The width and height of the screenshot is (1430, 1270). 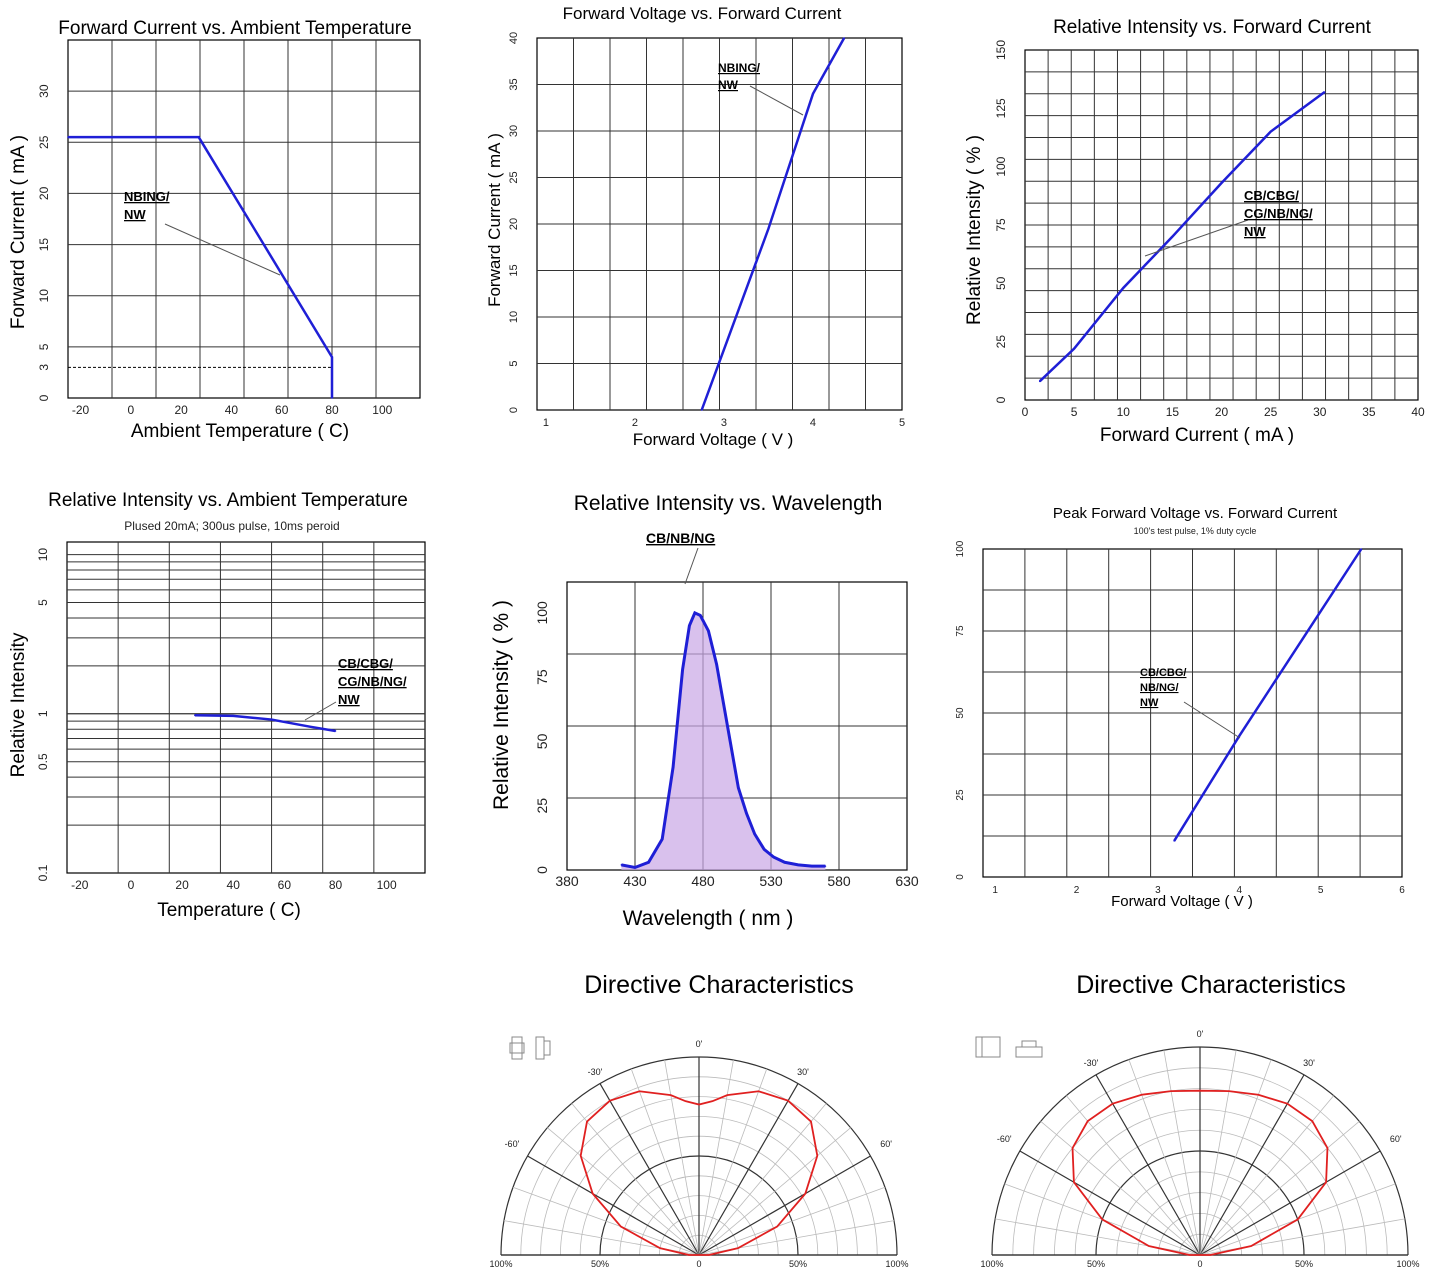 I want to click on x-tick-label: 430, so click(x=635, y=881).